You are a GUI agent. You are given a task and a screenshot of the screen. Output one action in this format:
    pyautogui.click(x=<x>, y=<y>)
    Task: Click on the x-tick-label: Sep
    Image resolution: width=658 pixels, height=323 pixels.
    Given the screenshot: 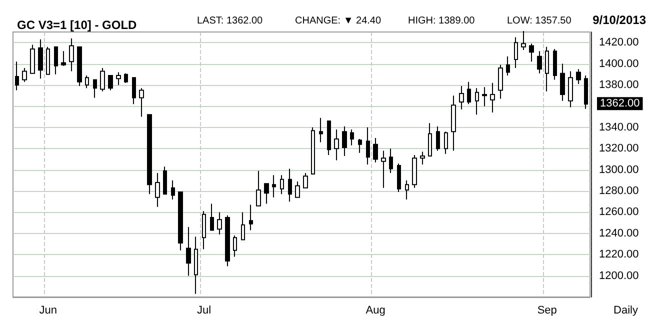 What is the action you would take?
    pyautogui.click(x=547, y=310)
    